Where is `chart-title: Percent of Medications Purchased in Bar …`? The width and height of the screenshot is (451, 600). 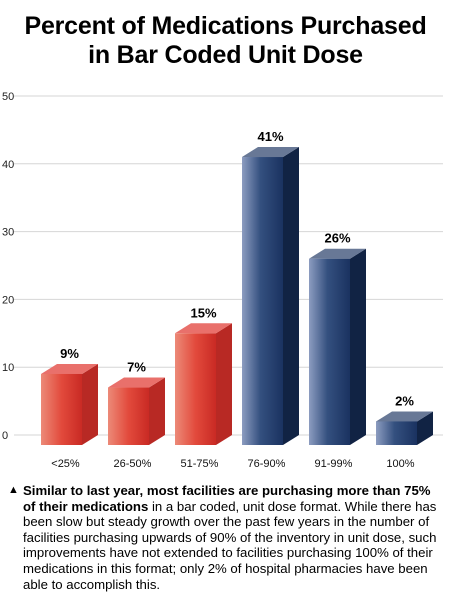 chart-title: Percent of Medications Purchased in Bar … is located at coordinates (225, 41).